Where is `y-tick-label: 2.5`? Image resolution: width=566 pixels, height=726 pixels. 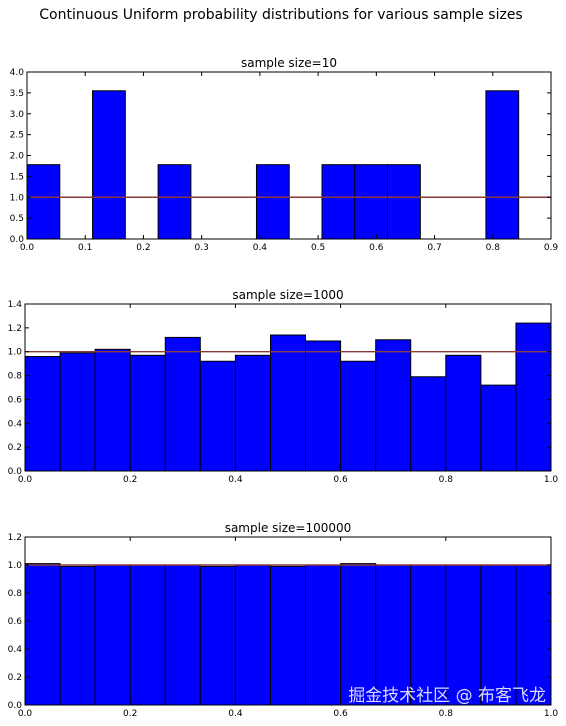 y-tick-label: 2.5 is located at coordinates (17, 136).